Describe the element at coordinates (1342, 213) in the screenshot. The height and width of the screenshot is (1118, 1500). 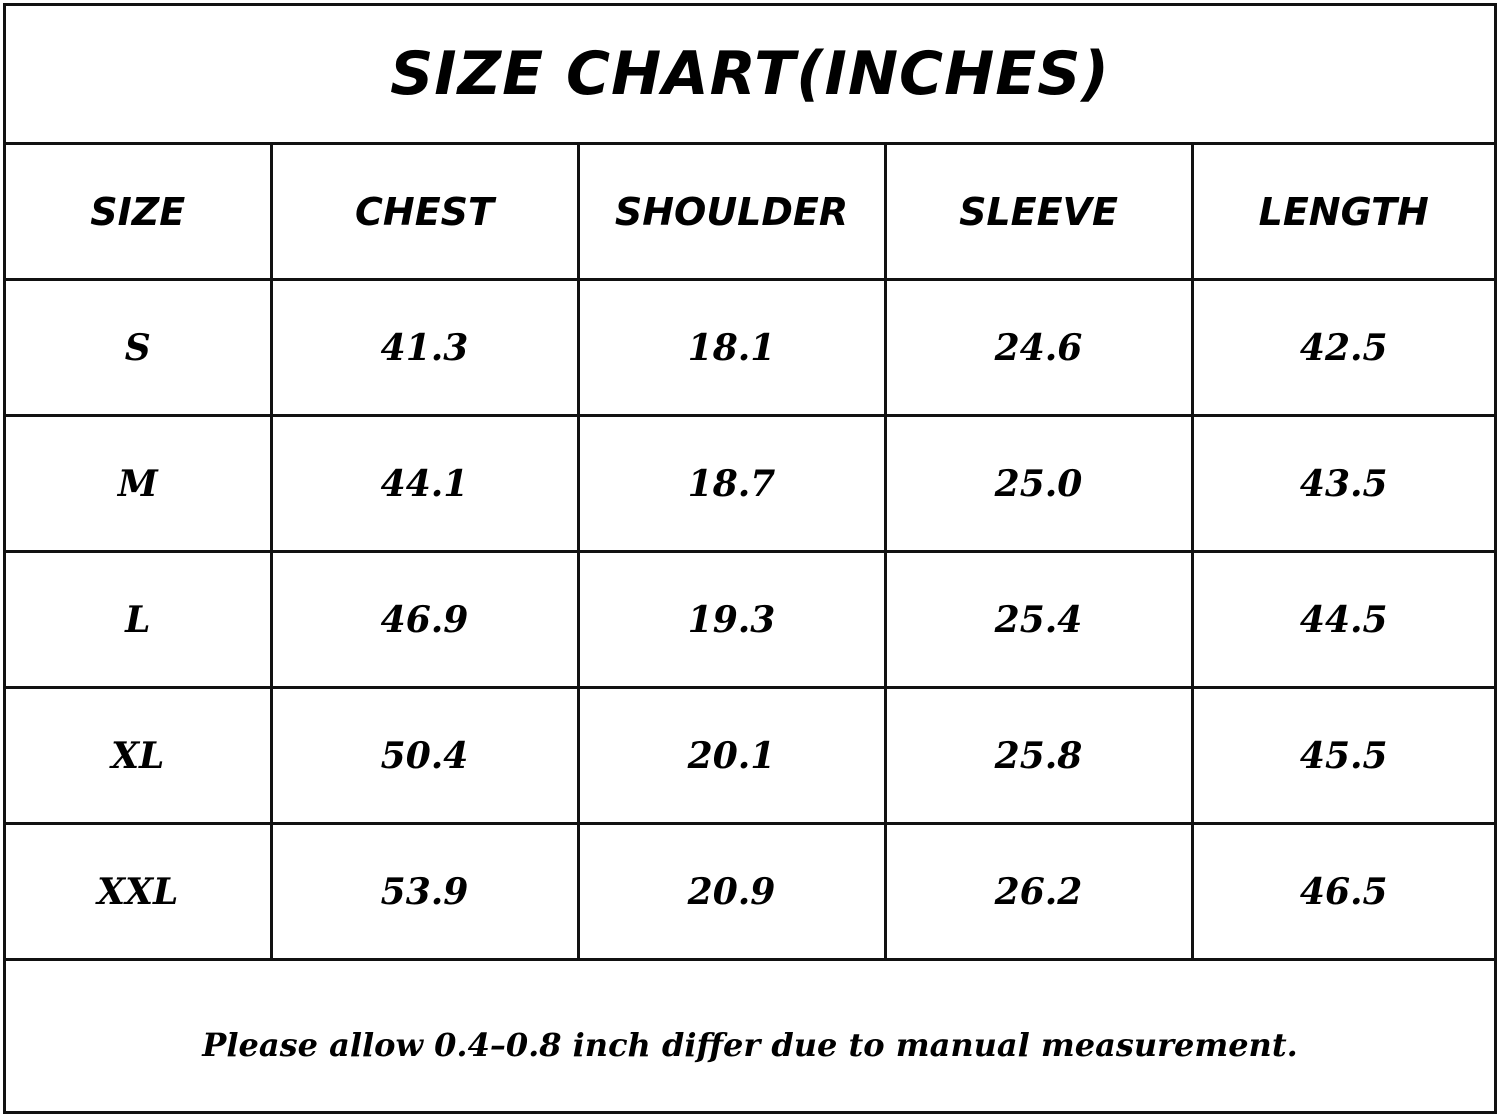
I see `column-header: LENGTH` at that location.